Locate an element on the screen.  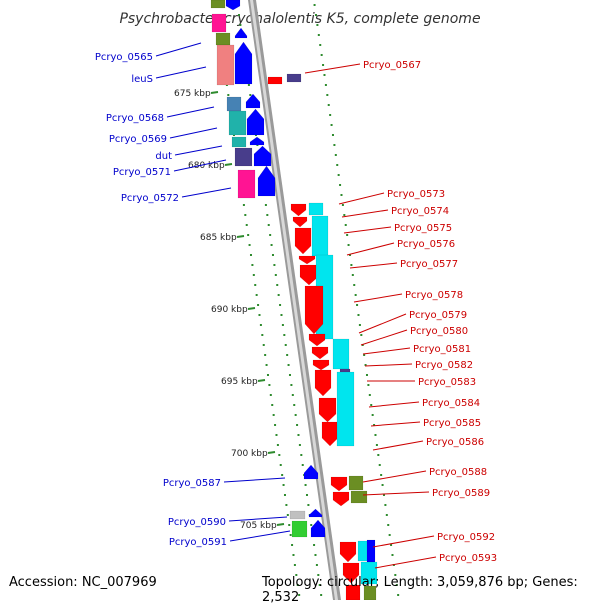
gene-label: Pcryo_0572 is located at coordinates (150, 198).